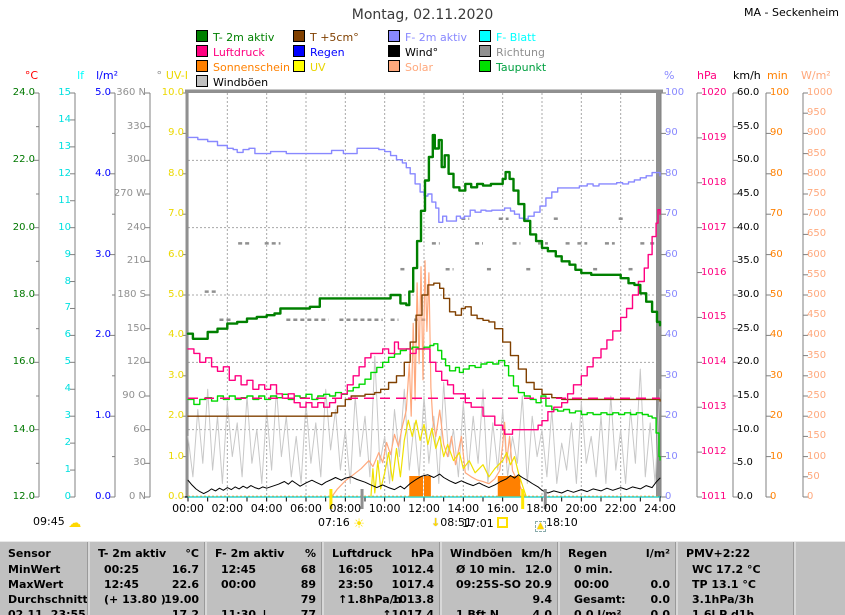 The width and height of the screenshot is (845, 615). What do you see at coordinates (810, 496) in the screenshot?
I see `axis-tick-label: 0` at bounding box center [810, 496].